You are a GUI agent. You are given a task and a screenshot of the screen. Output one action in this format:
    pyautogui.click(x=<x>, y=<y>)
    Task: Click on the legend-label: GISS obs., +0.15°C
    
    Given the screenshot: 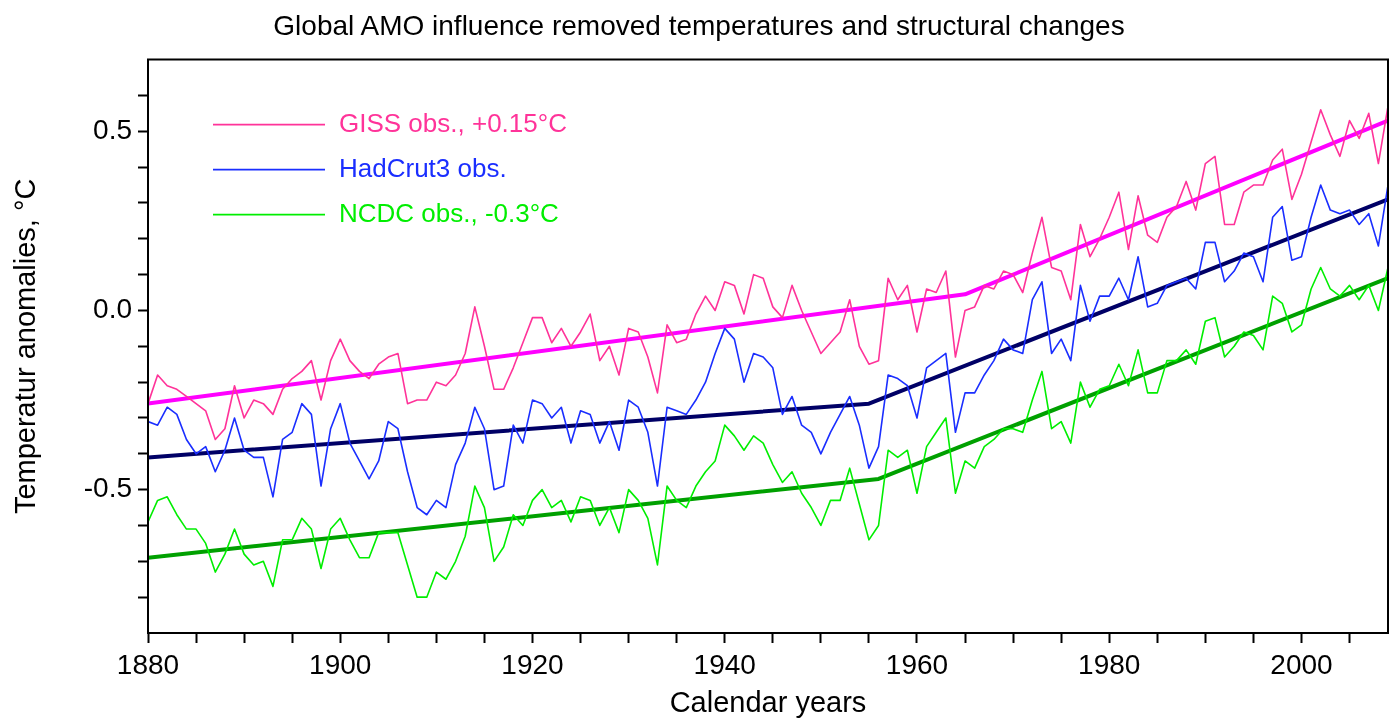 What is the action you would take?
    pyautogui.click(x=453, y=122)
    